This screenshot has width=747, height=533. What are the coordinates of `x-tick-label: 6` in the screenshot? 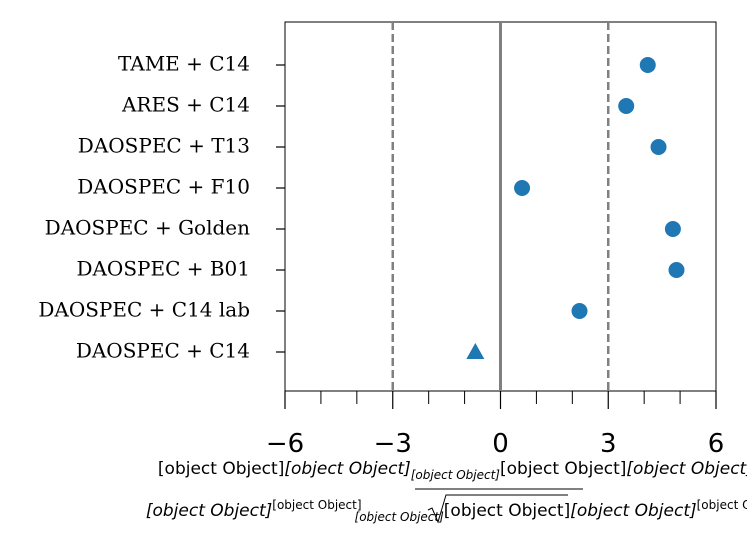 It's located at (716, 444).